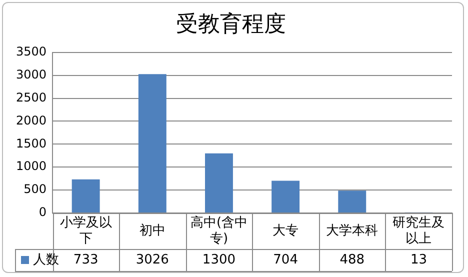 The width and height of the screenshot is (468, 277). Describe the element at coordinates (285, 260) in the screenshot. I see `data-label: 704` at that location.